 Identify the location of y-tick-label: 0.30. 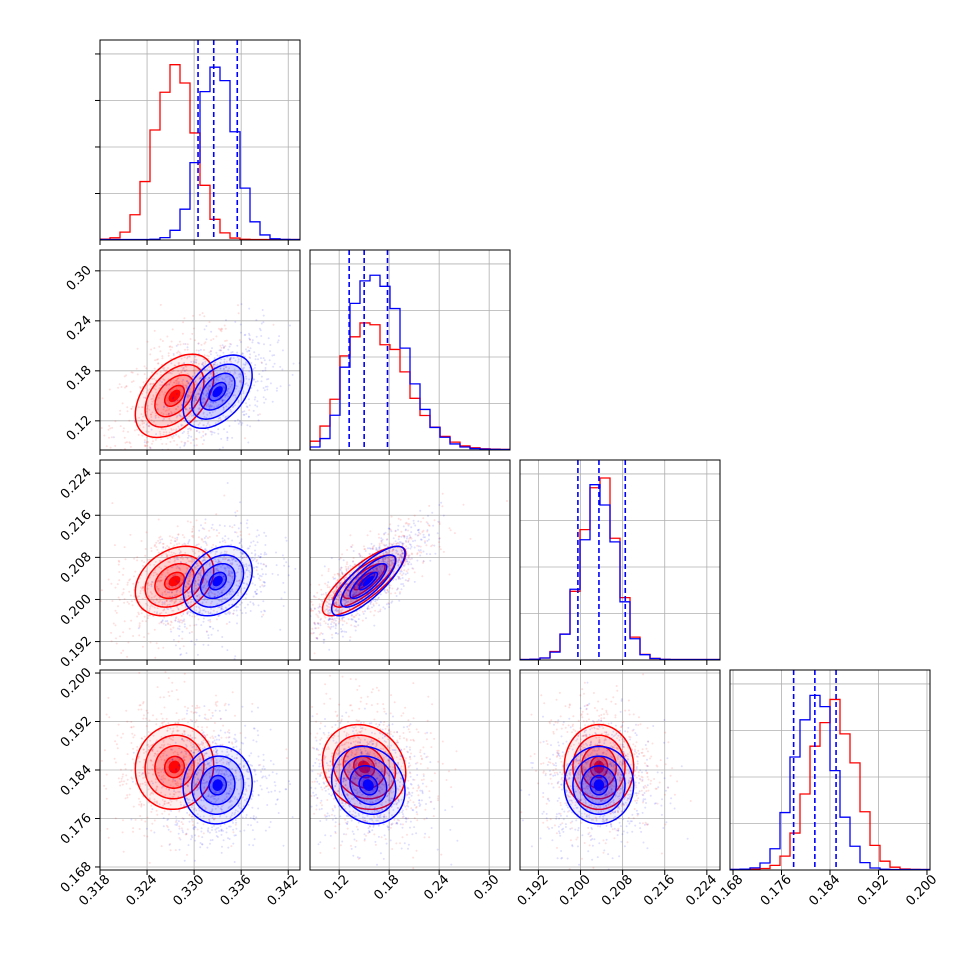
(79, 278).